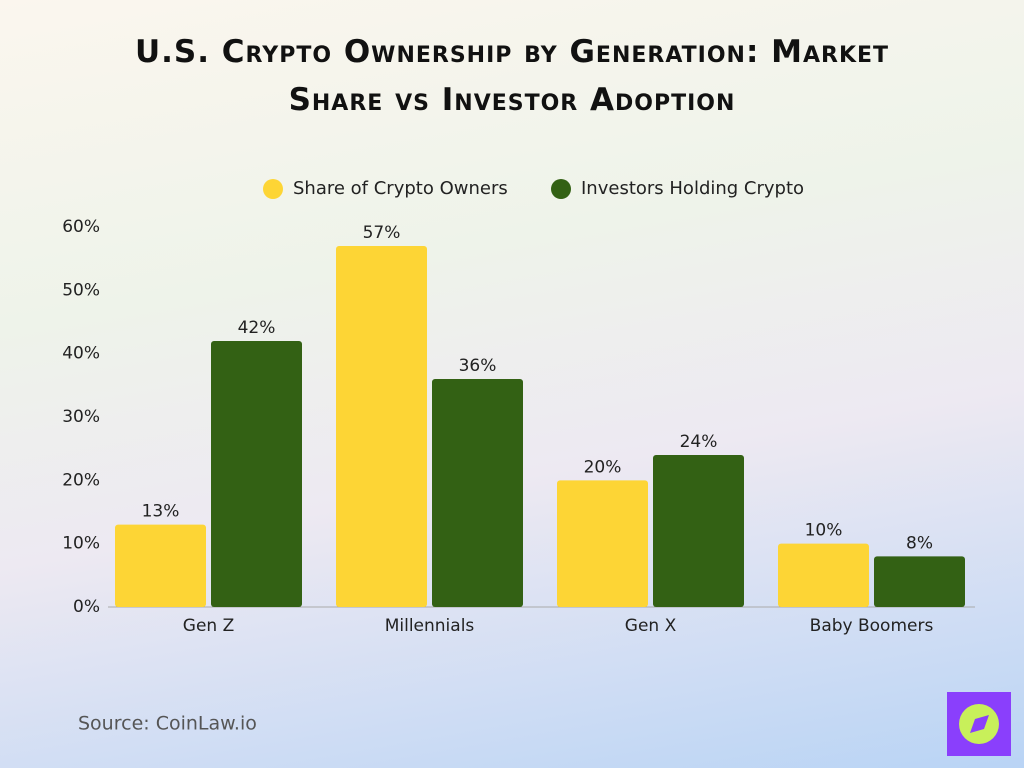 This screenshot has height=768, width=1024. Describe the element at coordinates (81, 480) in the screenshot. I see `y-tick-label: 20%` at that location.